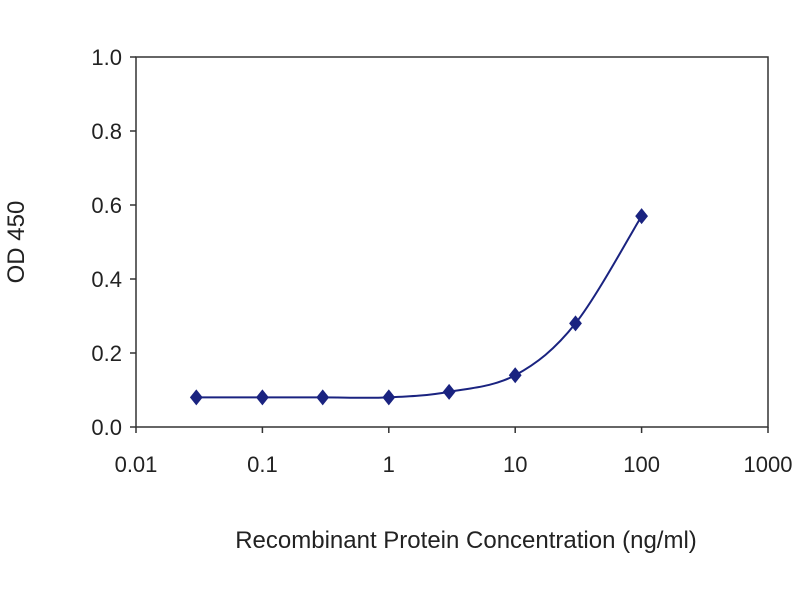 This screenshot has width=800, height=605. I want to click on x-tick-label: 1000, so click(768, 464).